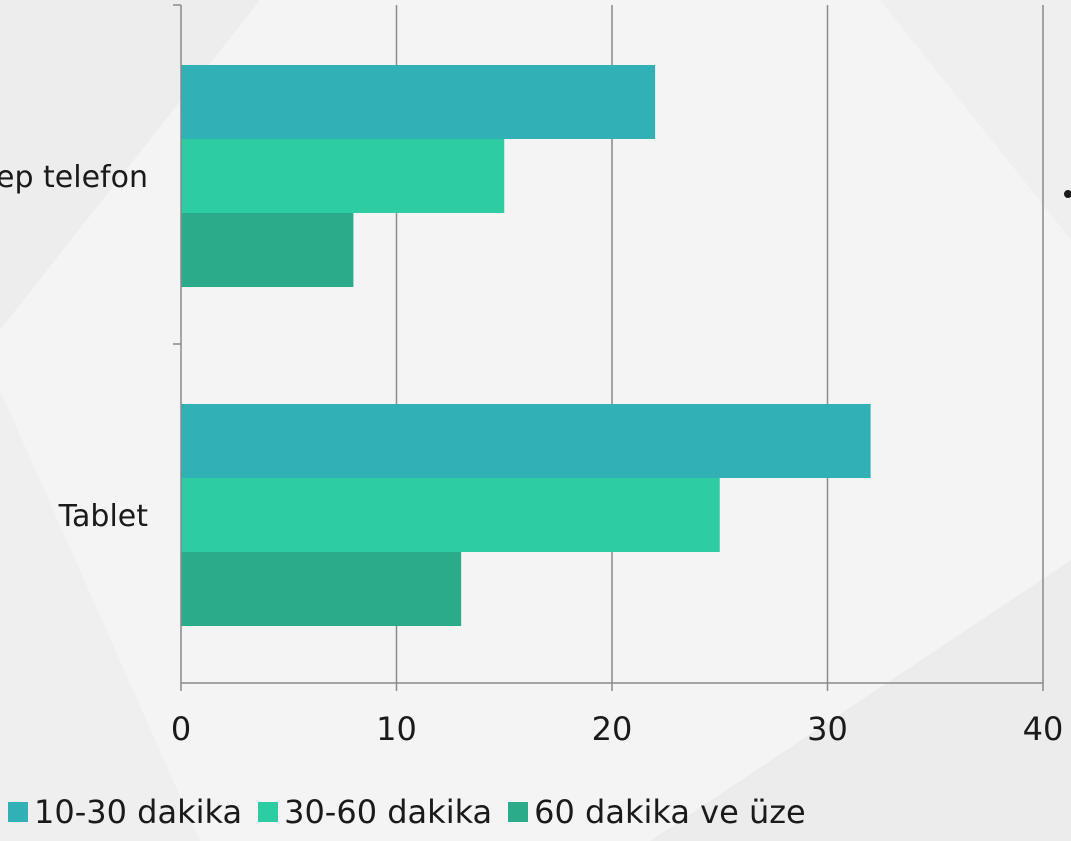 The image size is (1071, 841). What do you see at coordinates (74, 177) in the screenshot?
I see `category-label: Cep telefon` at bounding box center [74, 177].